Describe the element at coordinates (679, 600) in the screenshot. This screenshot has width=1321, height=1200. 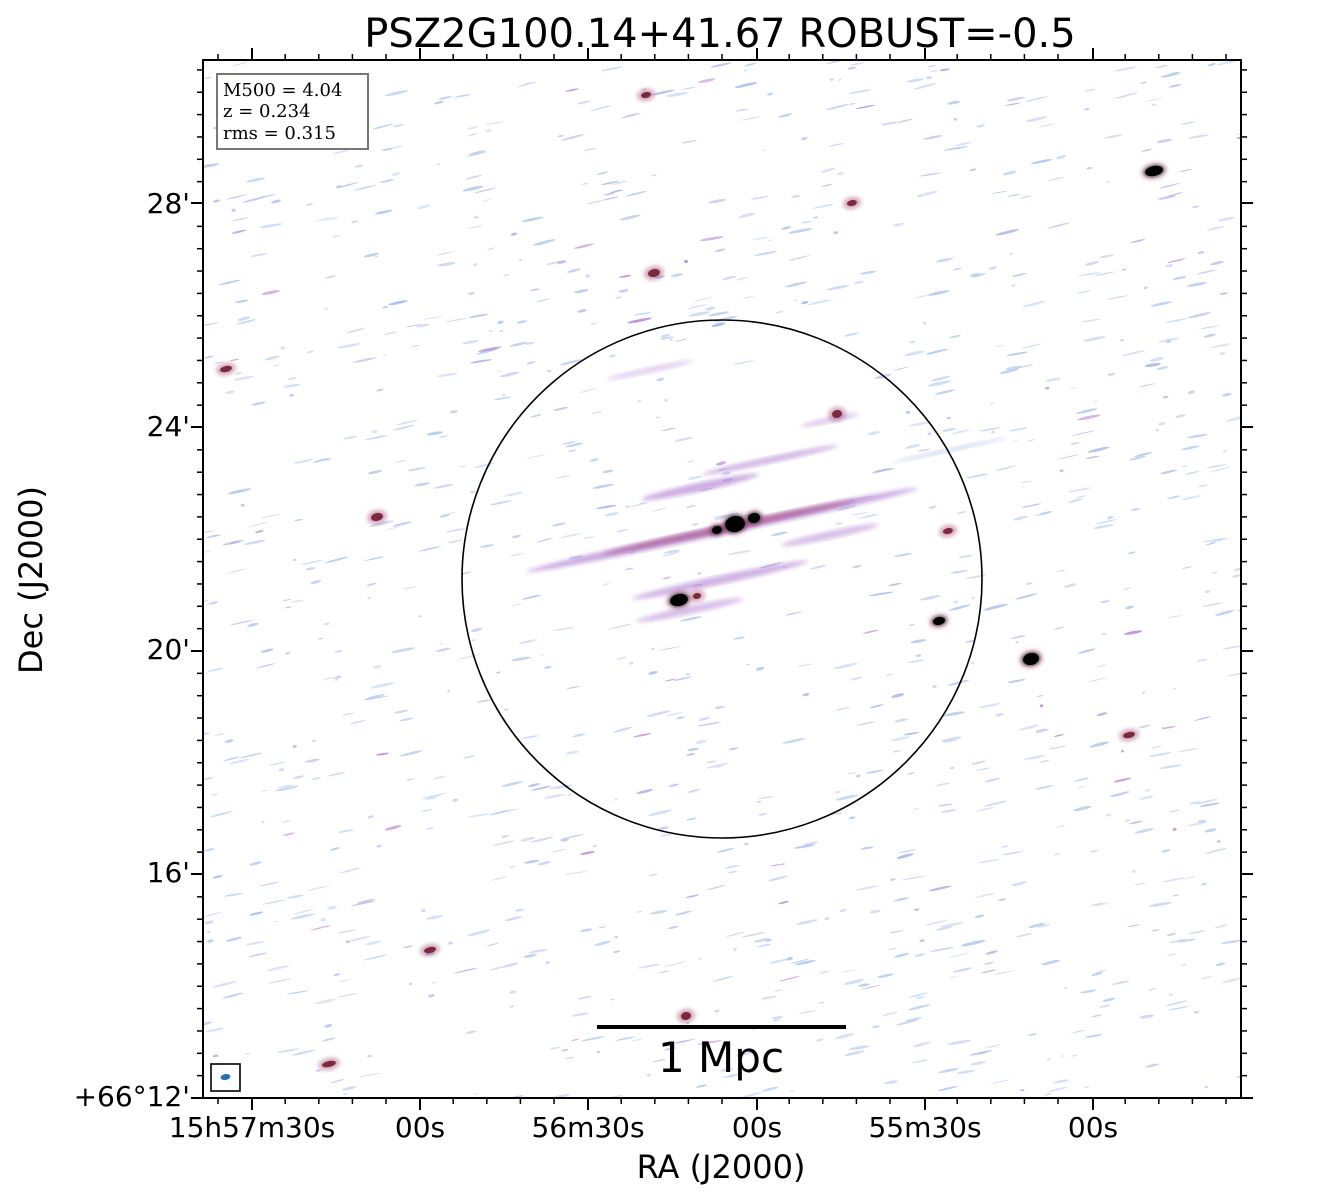
I see `source-core` at that location.